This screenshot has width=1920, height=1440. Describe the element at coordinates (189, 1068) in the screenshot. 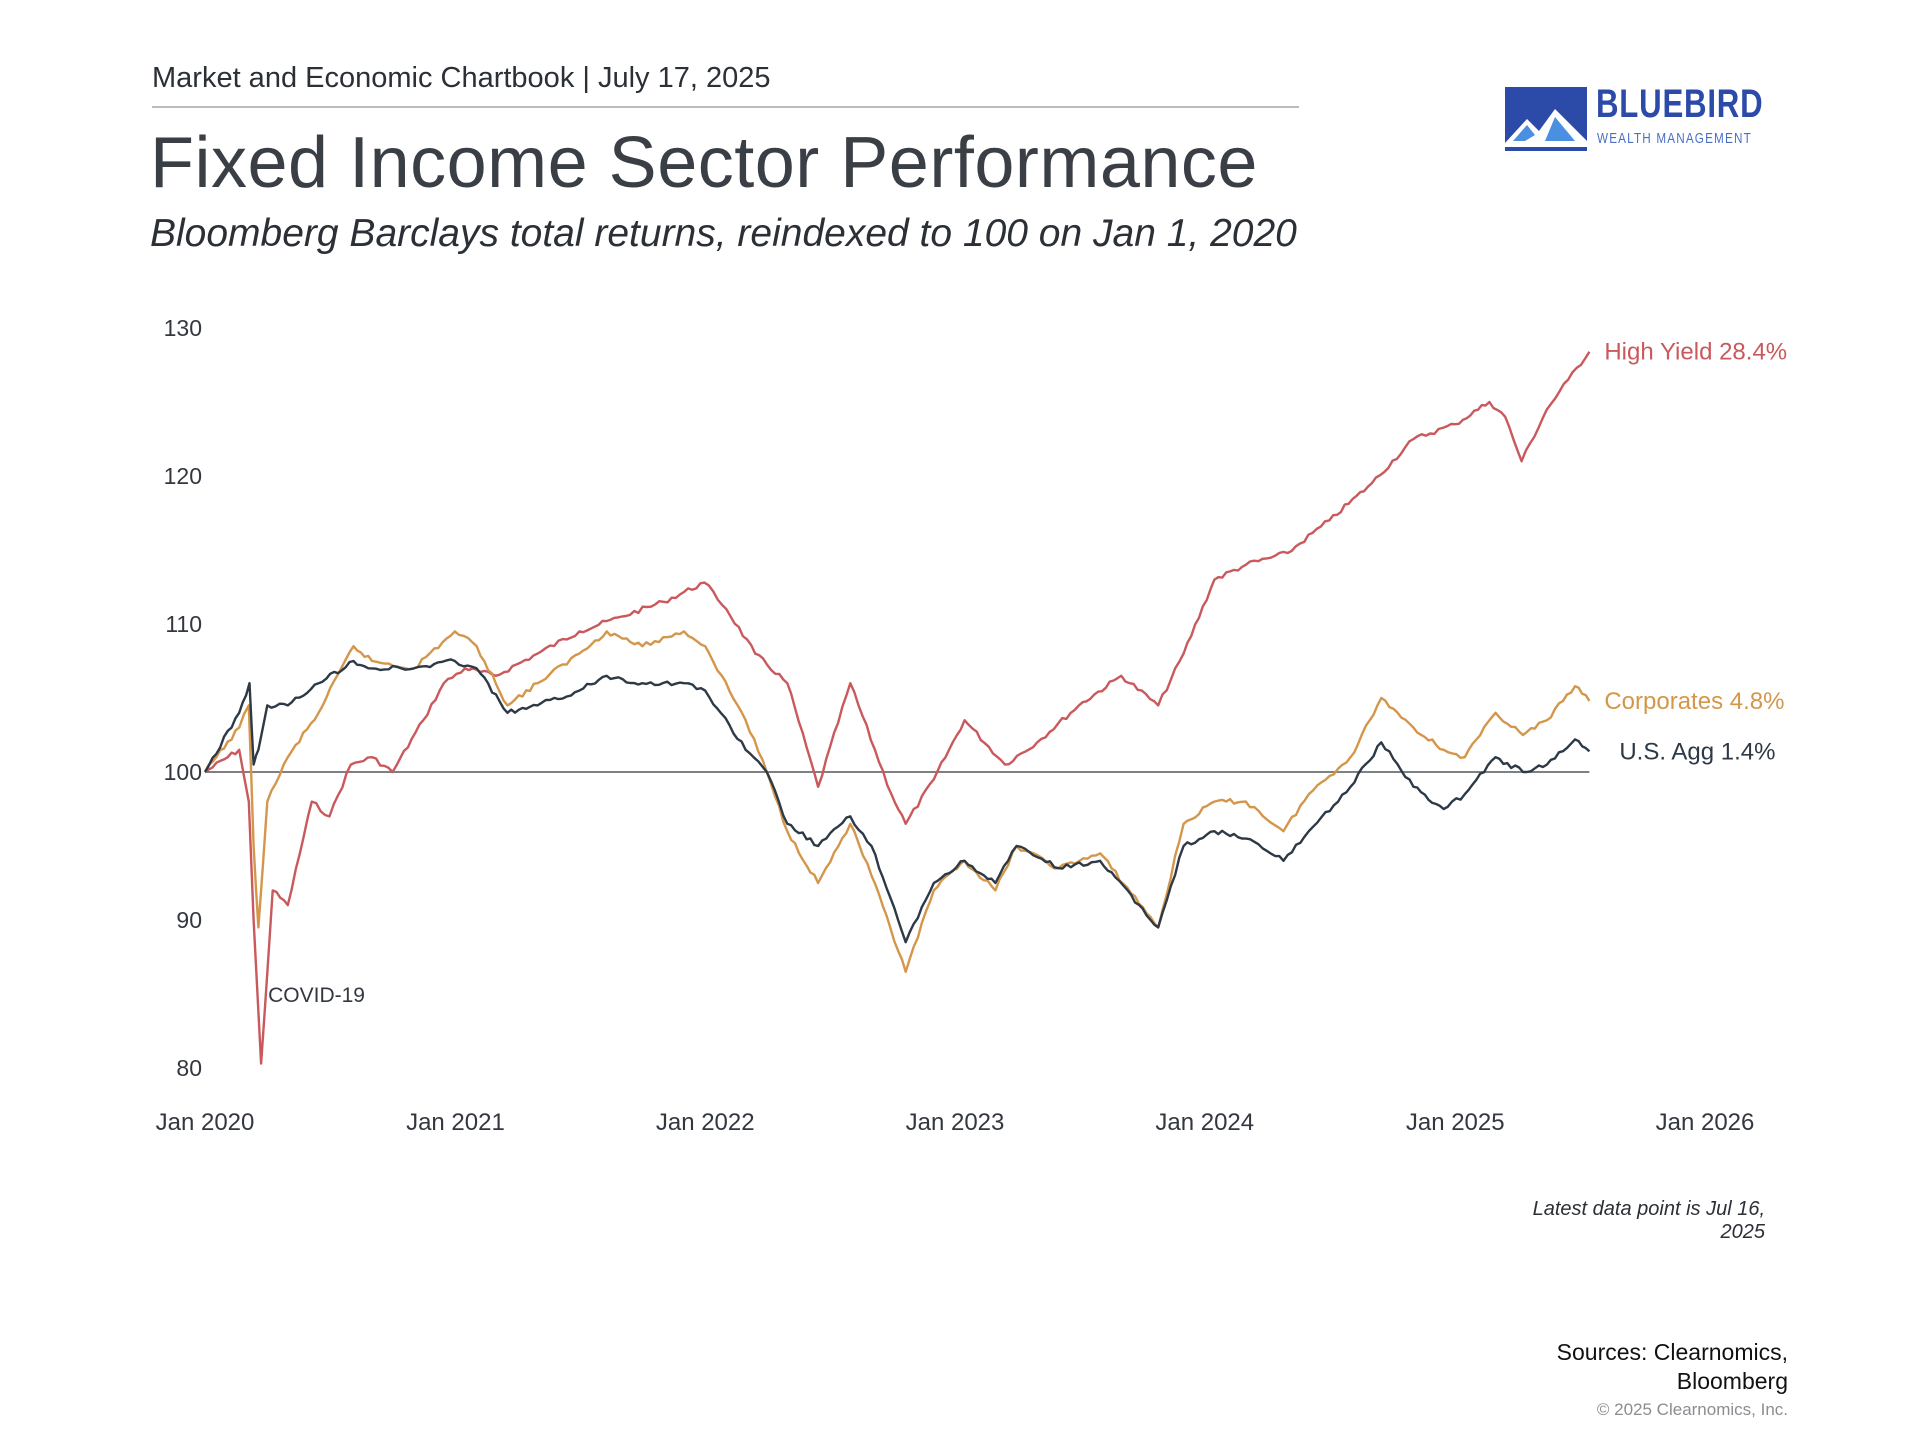

I see `y-tick-label: 80` at that location.